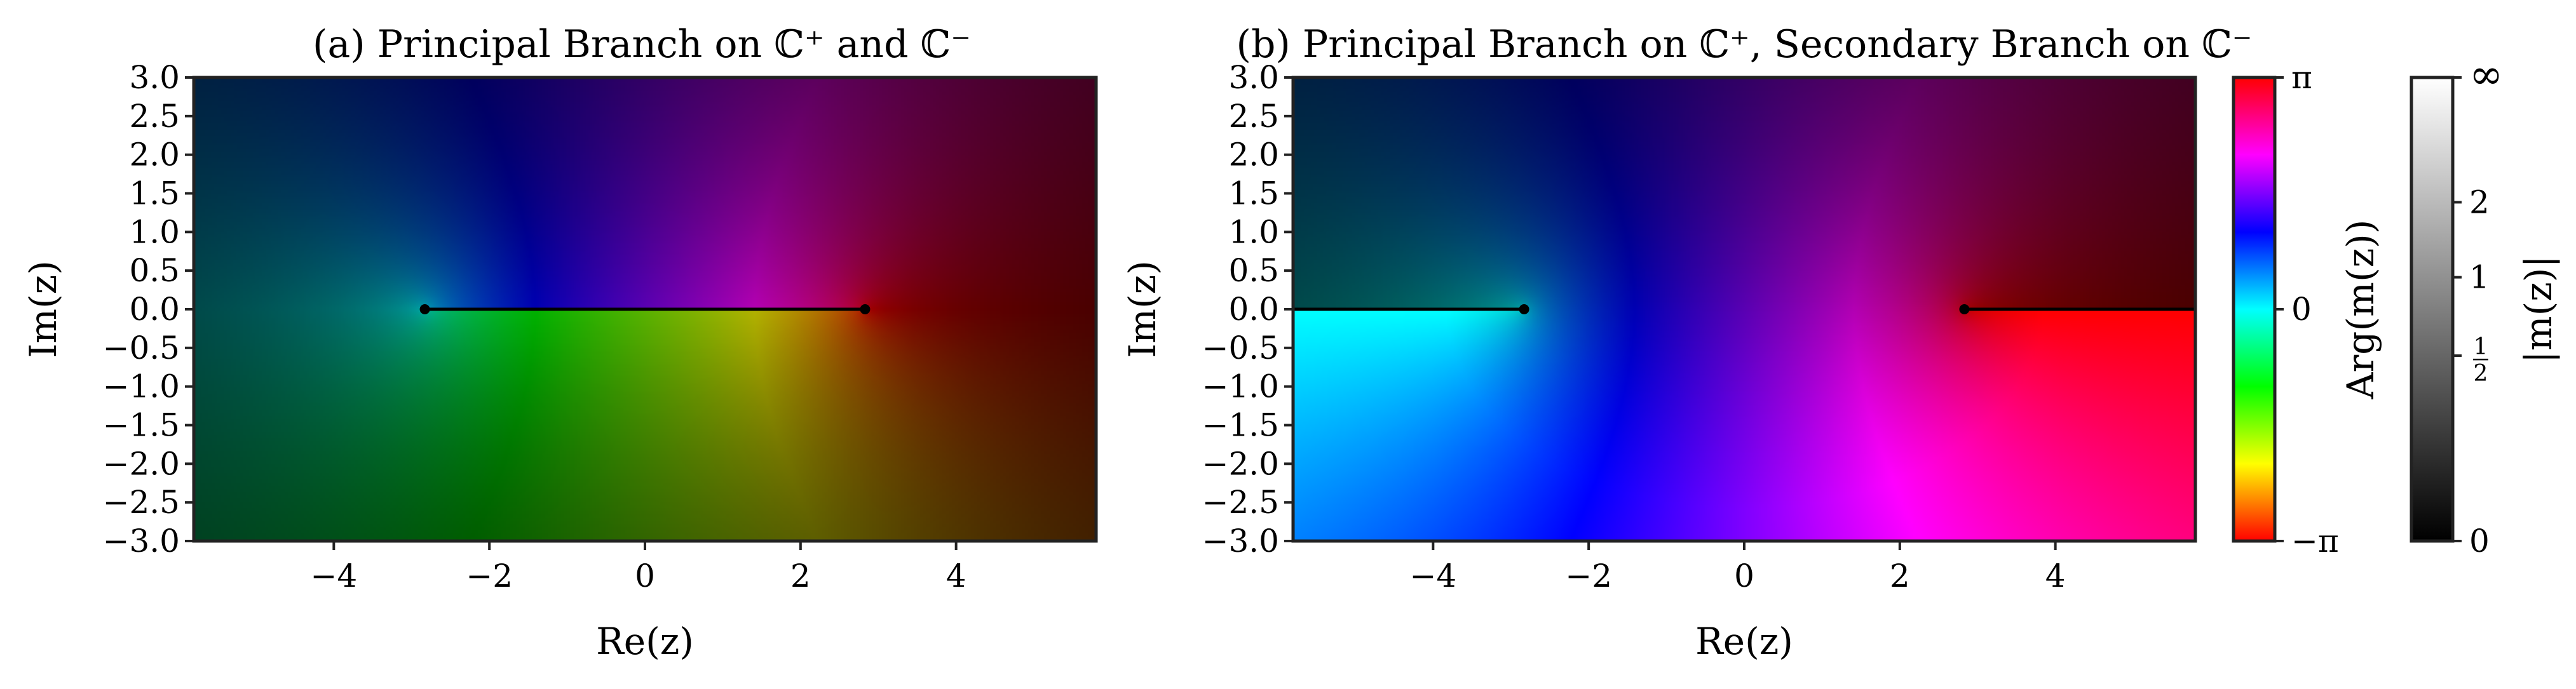 Image resolution: width=2576 pixels, height=689 pixels. What do you see at coordinates (141, 463) in the screenshot?
I see `panel-a-ytick-label: −2.0` at bounding box center [141, 463].